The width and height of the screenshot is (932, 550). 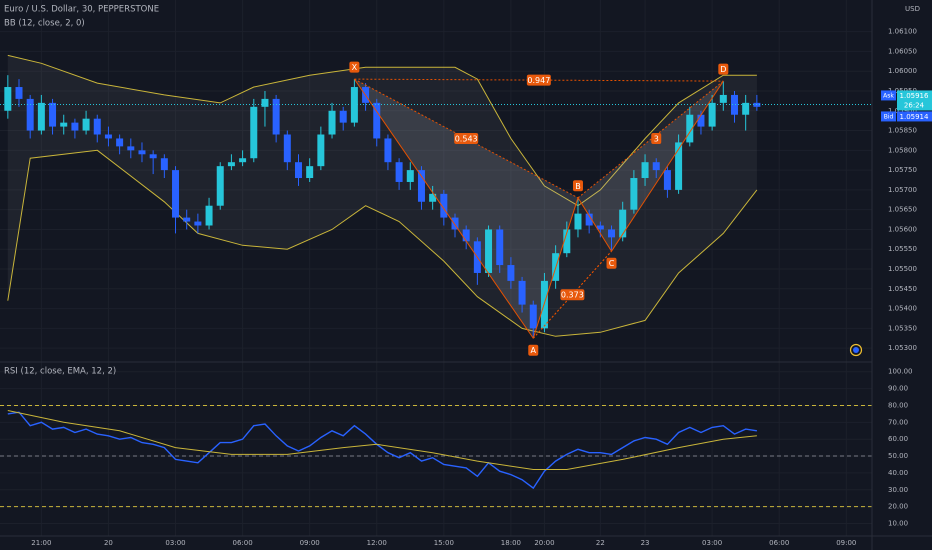 I want to click on y-tick-label: 1.05700, so click(x=902, y=190).